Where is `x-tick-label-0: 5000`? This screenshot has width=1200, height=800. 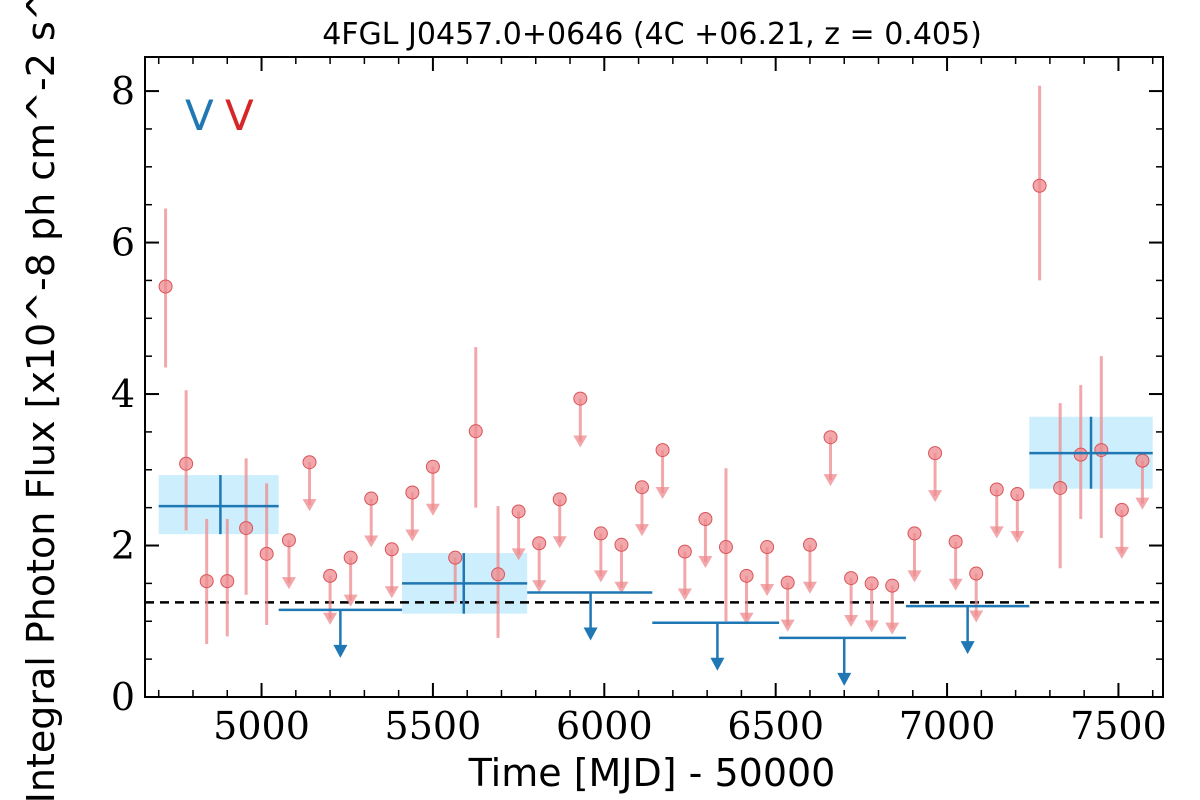 x-tick-label-0: 5000 is located at coordinates (261, 726).